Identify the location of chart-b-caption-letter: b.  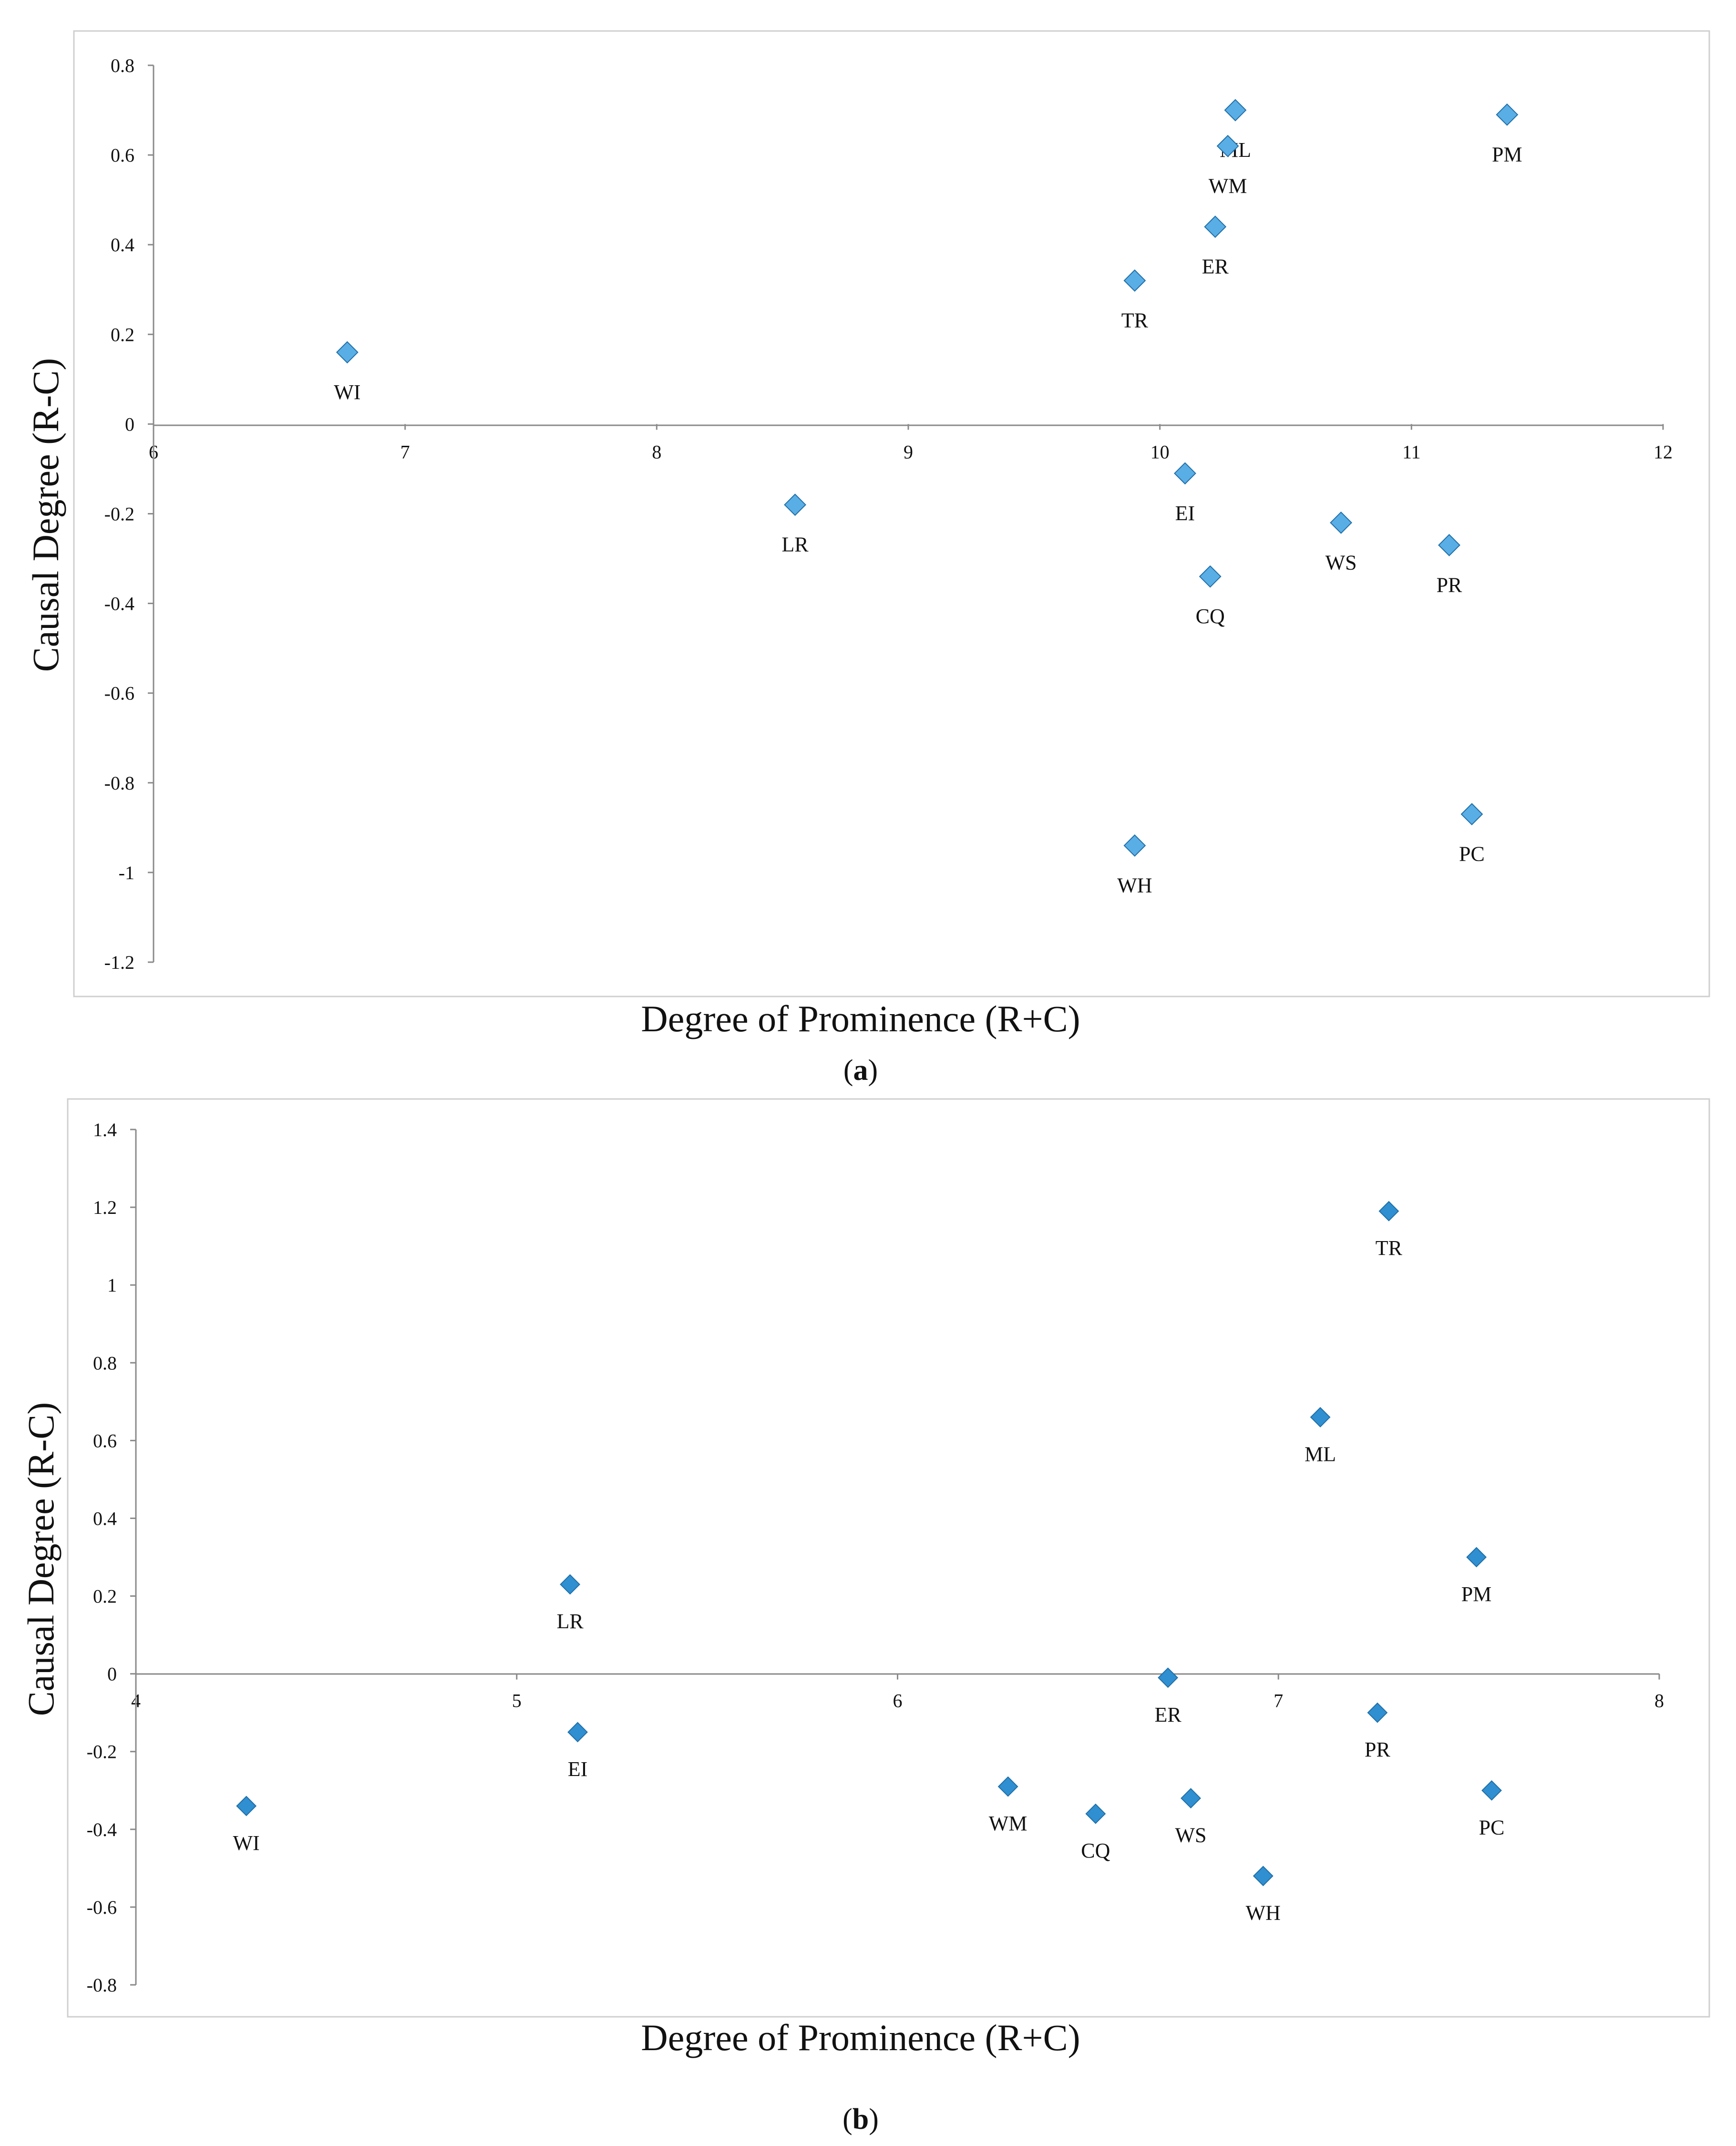
(861, 2119).